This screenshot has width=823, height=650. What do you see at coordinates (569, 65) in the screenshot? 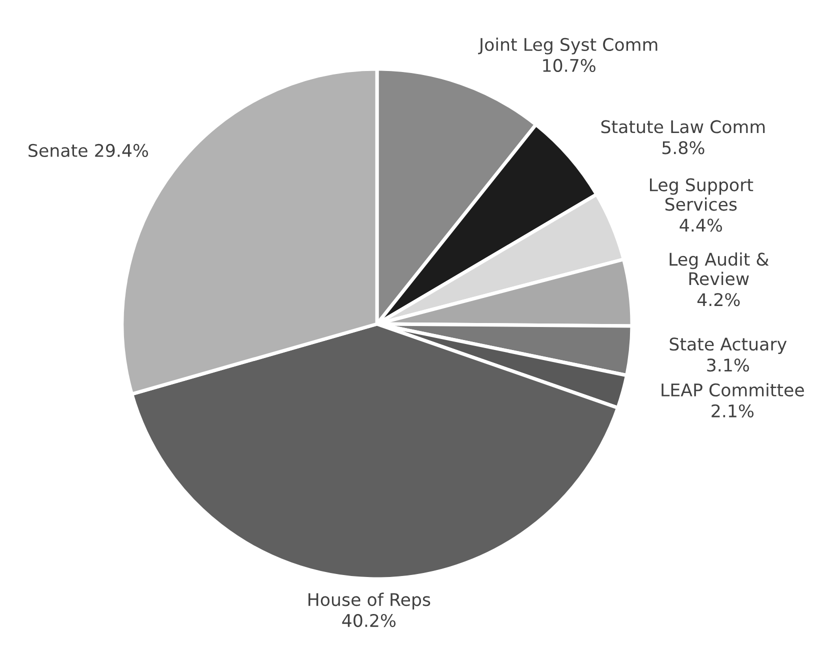
I see `data-label: 10.7%` at bounding box center [569, 65].